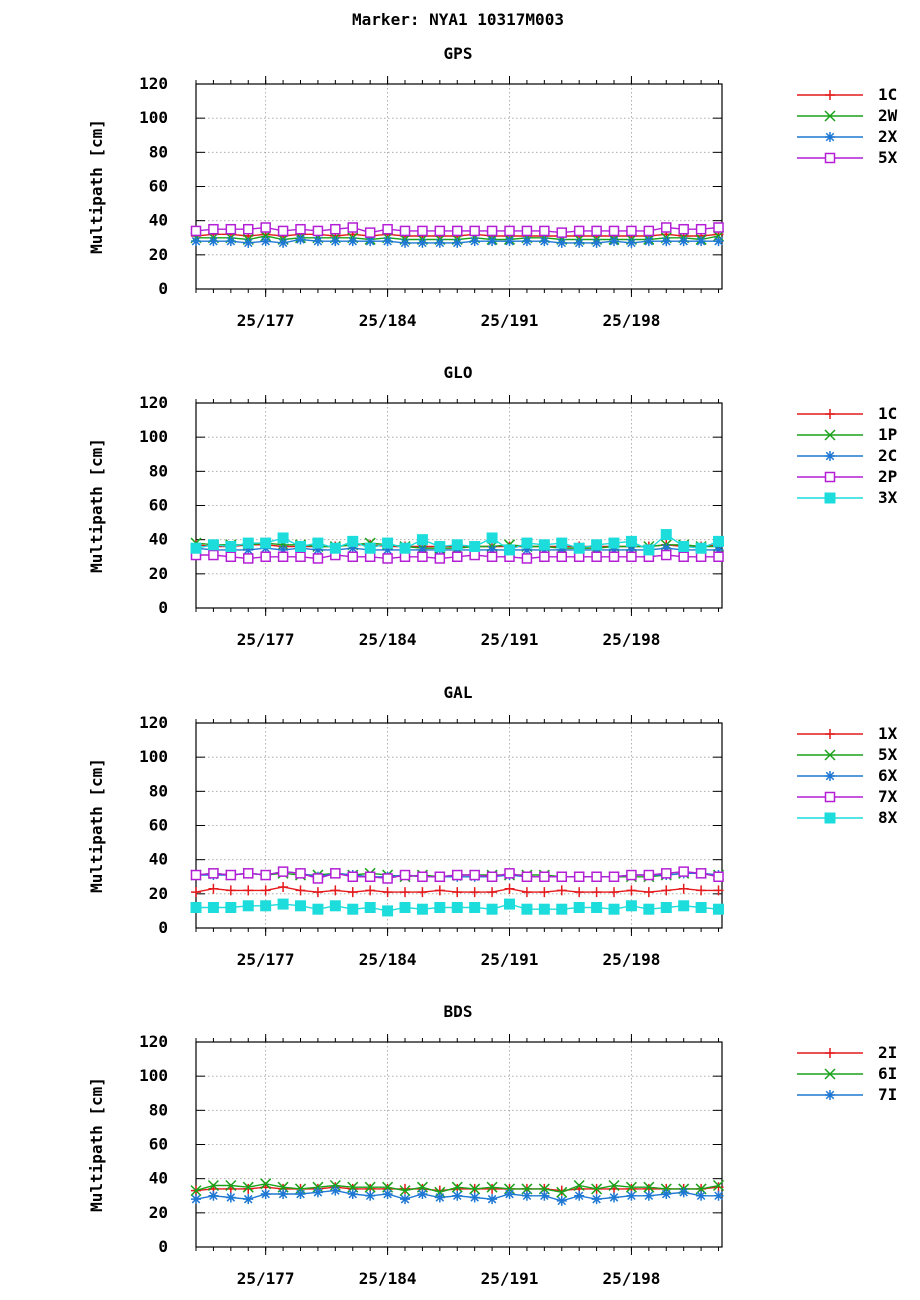 This screenshot has width=920, height=1300. What do you see at coordinates (457, 1195) in the screenshot?
I see `series-7i` at bounding box center [457, 1195].